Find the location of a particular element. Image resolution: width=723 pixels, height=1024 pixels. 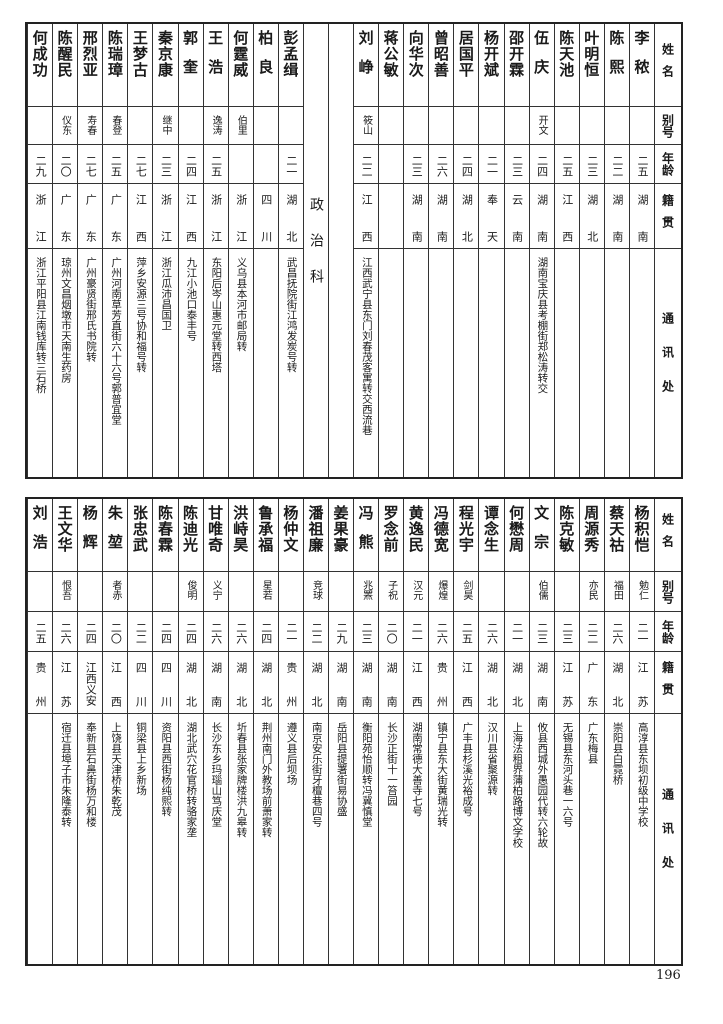

address-text: 崇阳县白霓桥 is located at coordinates (617, 753).